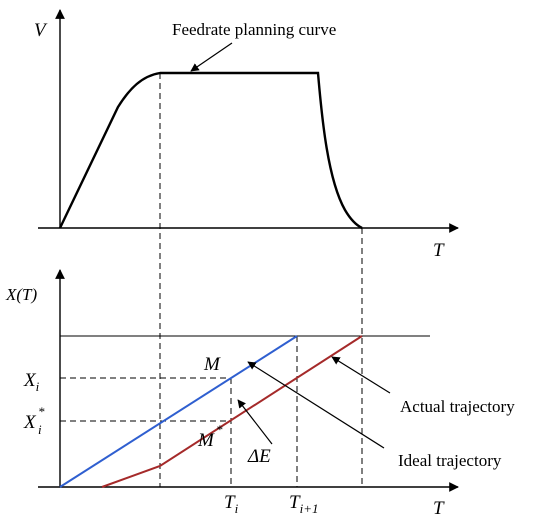  What do you see at coordinates (439, 250) in the screenshot?
I see `t-axis-label-top: T` at bounding box center [439, 250].